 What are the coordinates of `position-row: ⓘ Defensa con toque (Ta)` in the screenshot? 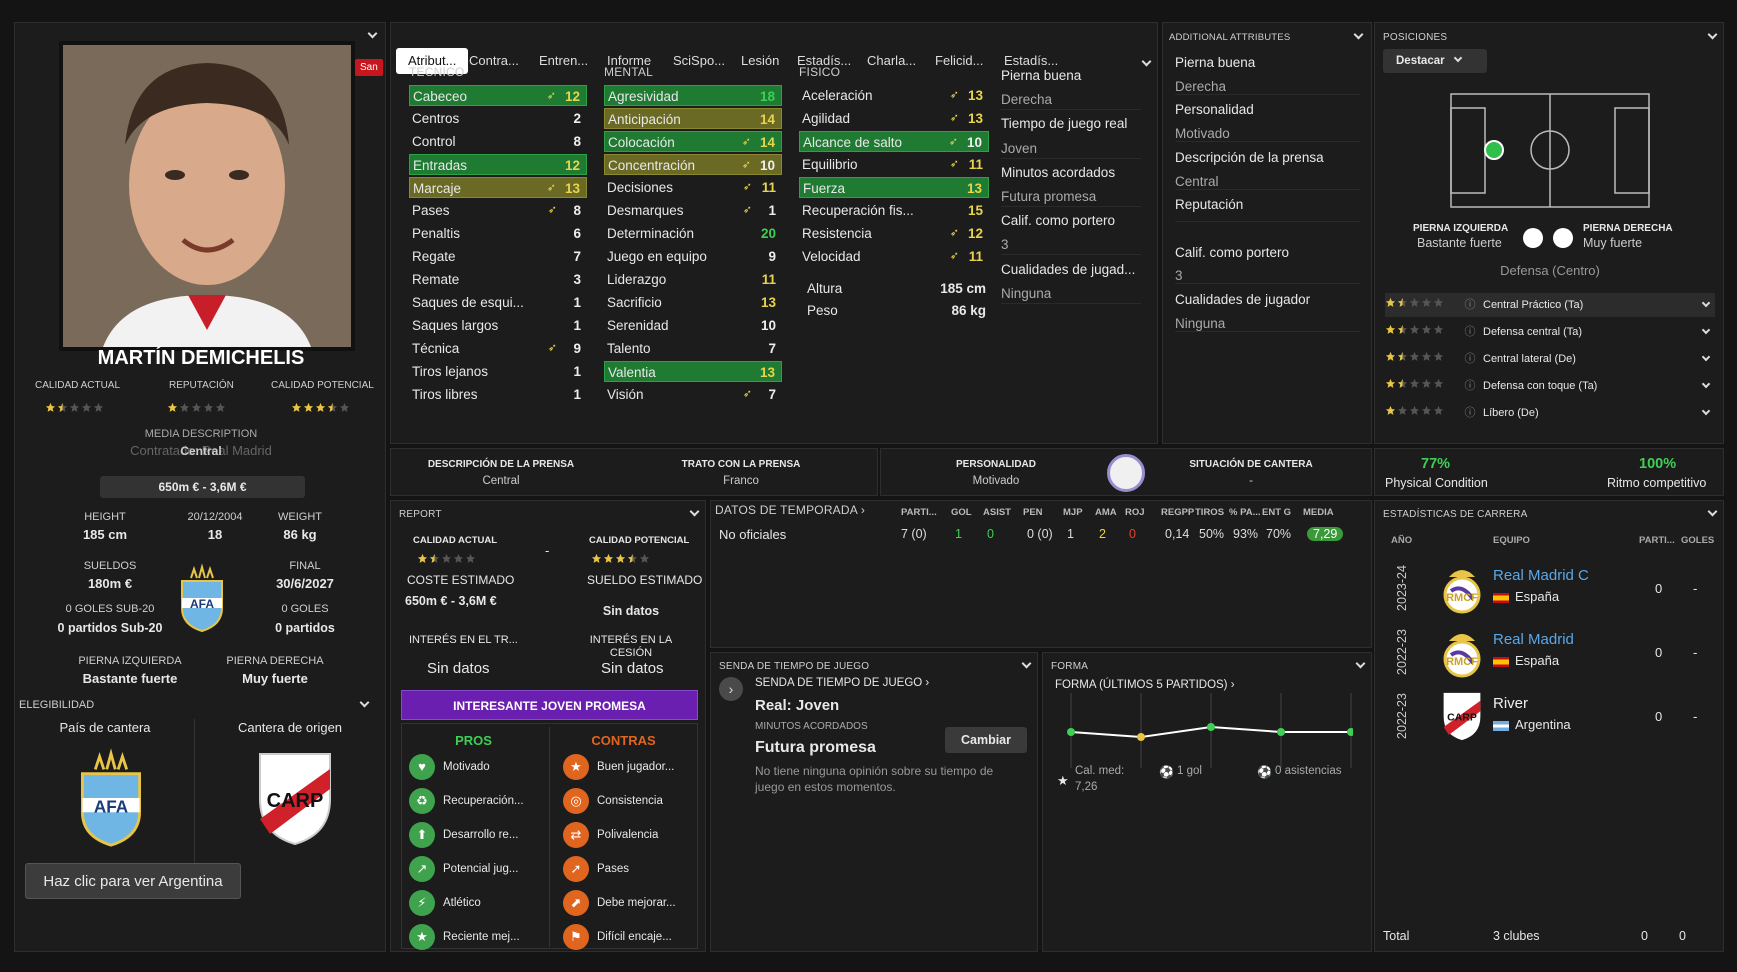 It's located at (1550, 386).